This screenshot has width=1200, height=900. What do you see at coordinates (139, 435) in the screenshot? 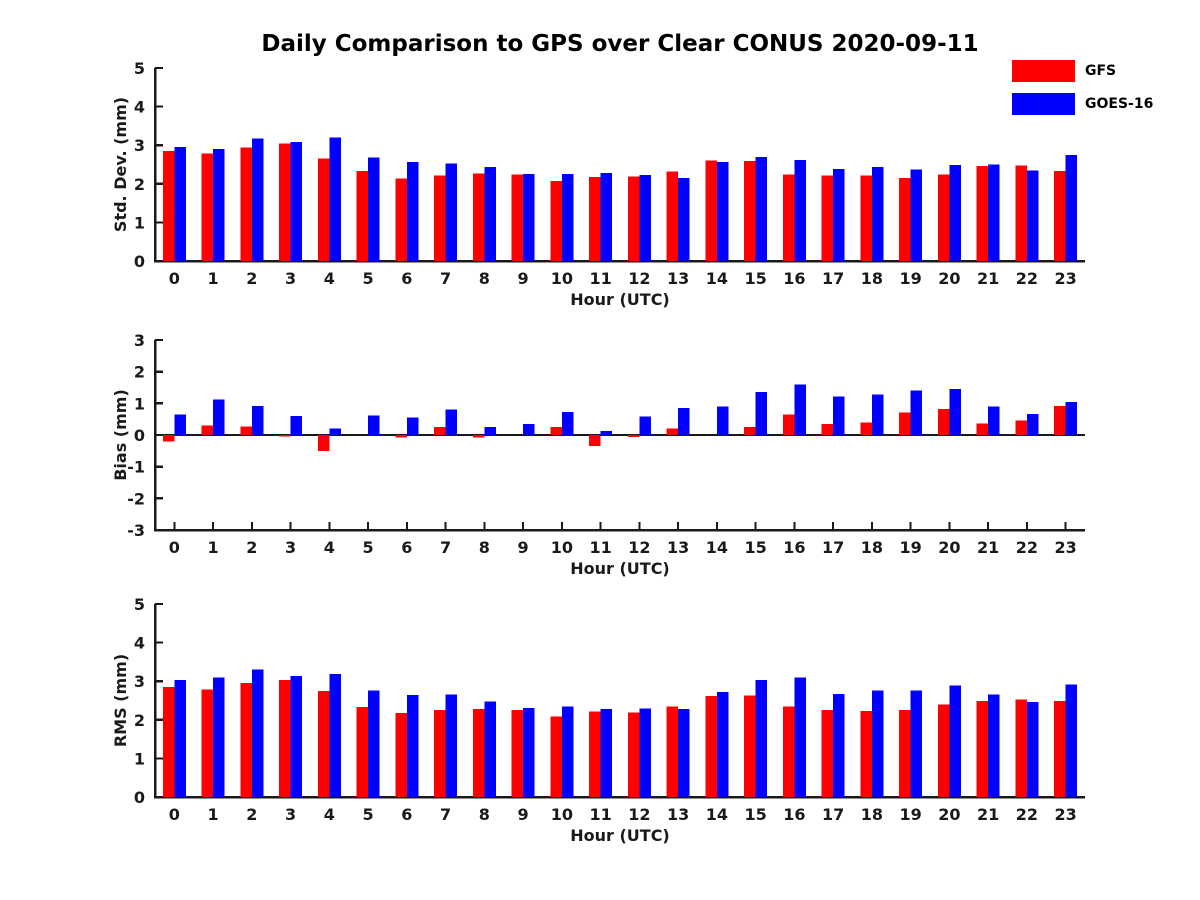
I see `y-tick-label: 0` at bounding box center [139, 435].